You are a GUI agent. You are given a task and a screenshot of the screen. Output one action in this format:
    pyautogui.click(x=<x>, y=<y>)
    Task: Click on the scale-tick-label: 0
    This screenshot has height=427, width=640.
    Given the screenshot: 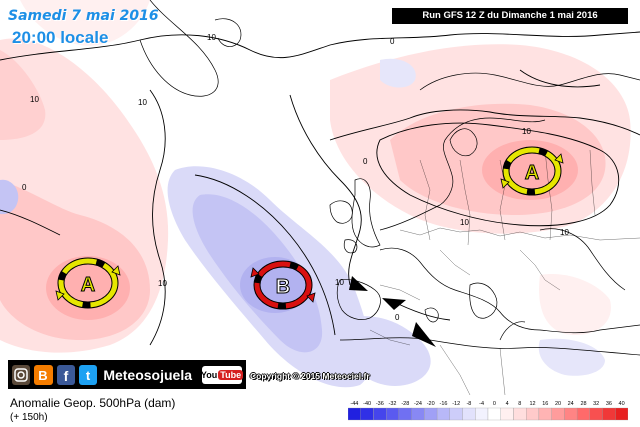 What is the action you would take?
    pyautogui.click(x=494, y=404)
    